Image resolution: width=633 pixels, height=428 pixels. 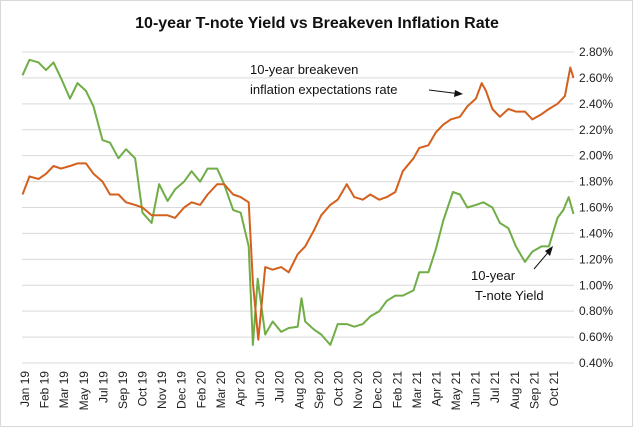 I want to click on x-tick-label: Jun 20, so click(x=260, y=389).